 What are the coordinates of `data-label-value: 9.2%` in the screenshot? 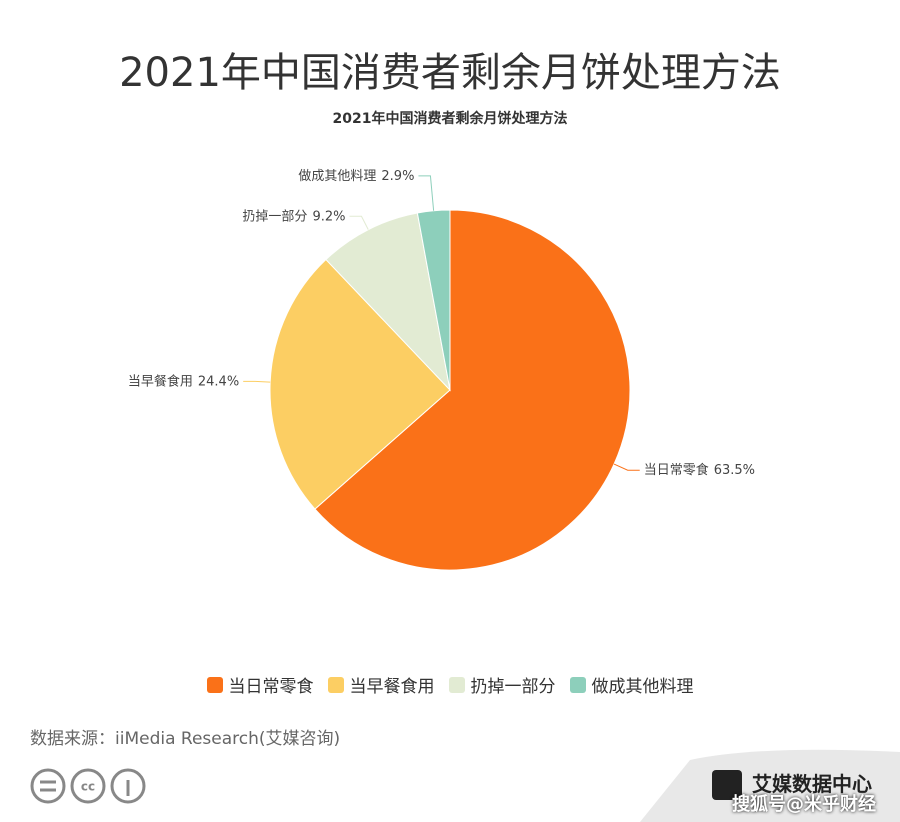 It's located at (328, 216).